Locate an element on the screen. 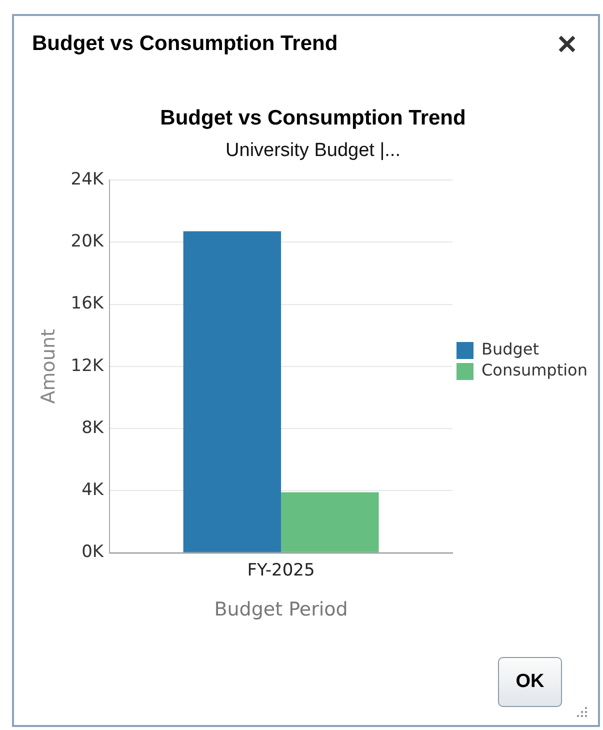 The image size is (603, 730). x-tick-label: FY-2025 is located at coordinates (281, 570).